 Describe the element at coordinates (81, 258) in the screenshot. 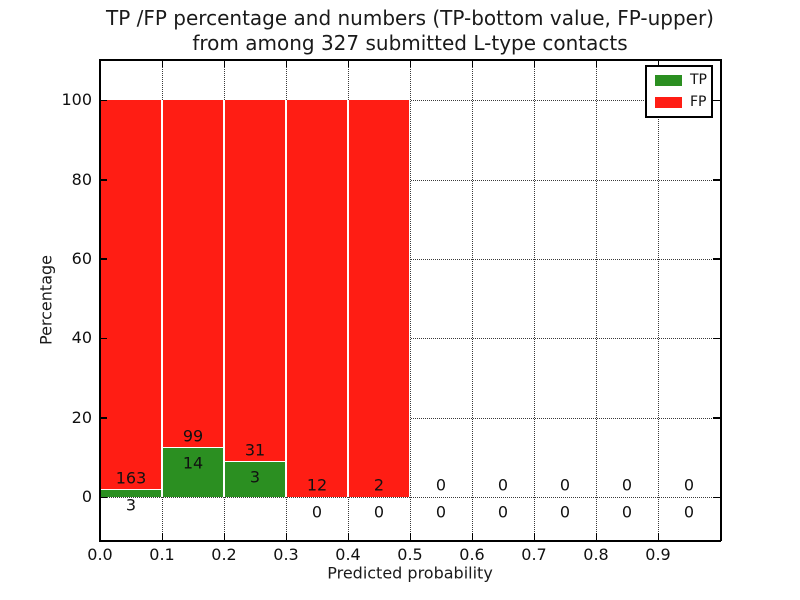

I see `y-tick-label: 60` at that location.